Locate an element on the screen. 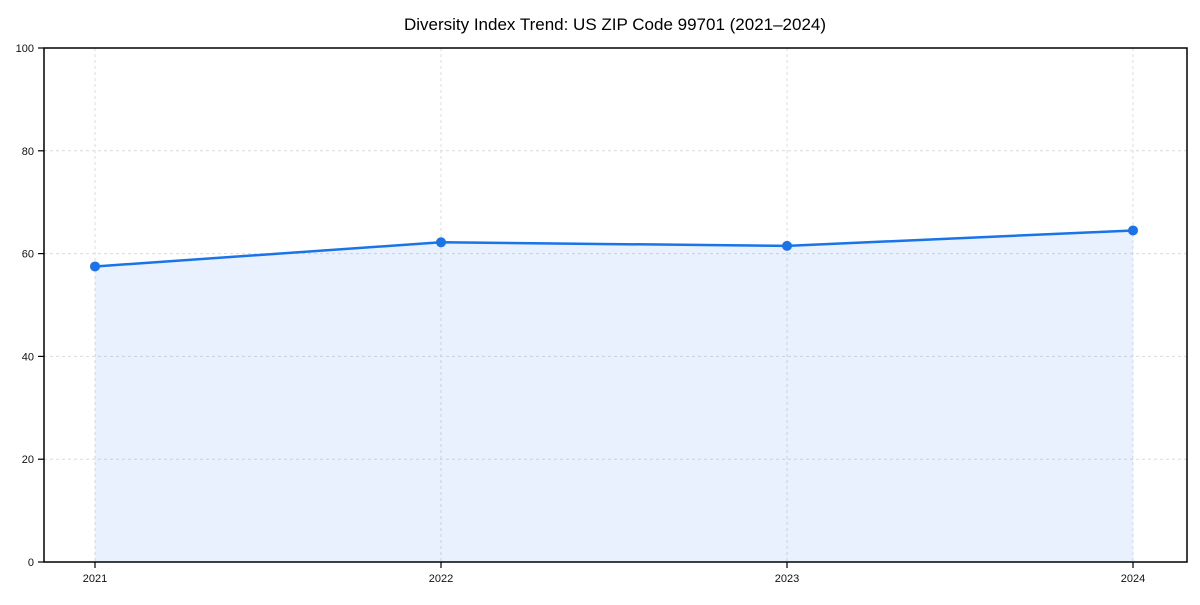 The image size is (1200, 605). y-tick-label: 80 is located at coordinates (28, 152).